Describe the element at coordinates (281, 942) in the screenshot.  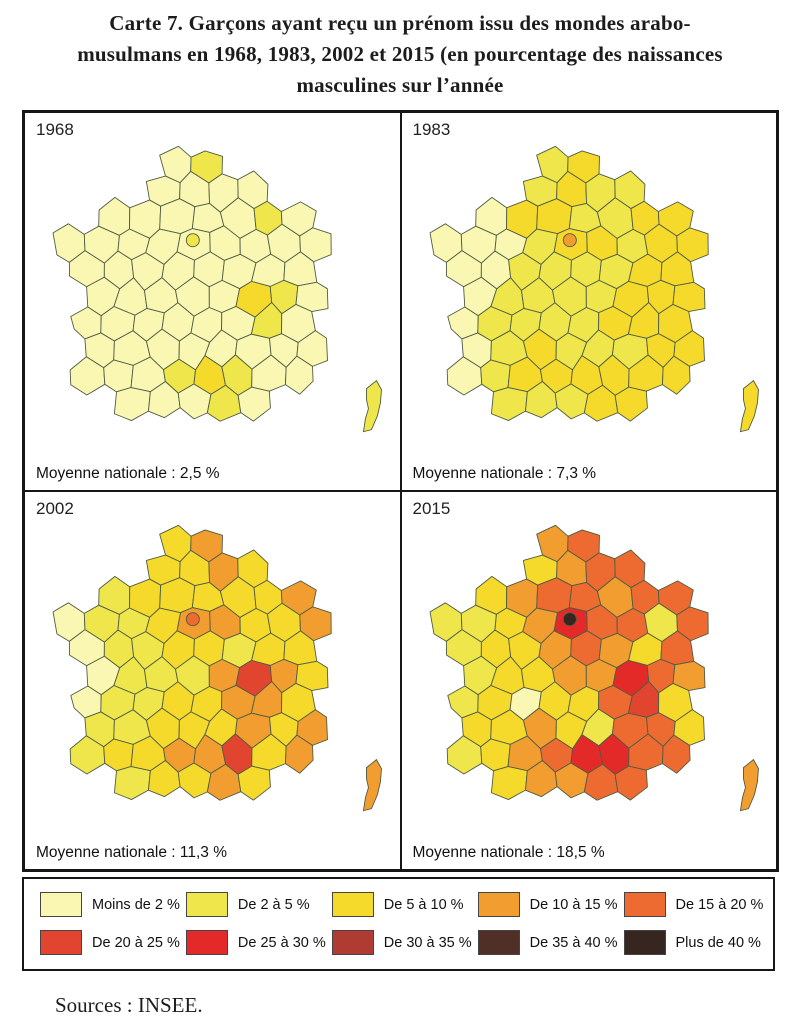
I see `legend-label: De 25 à 30 %` at that location.